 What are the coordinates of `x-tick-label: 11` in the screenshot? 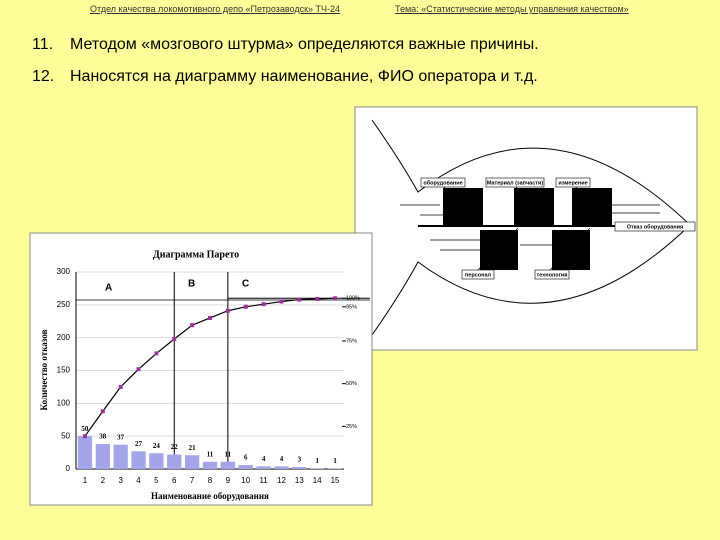 It's located at (263, 480).